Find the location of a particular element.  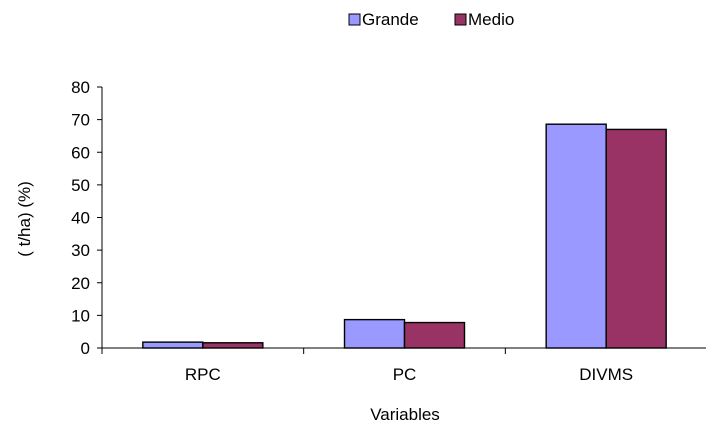

y-axis-title: ( t/ha) (%) is located at coordinates (24, 219).